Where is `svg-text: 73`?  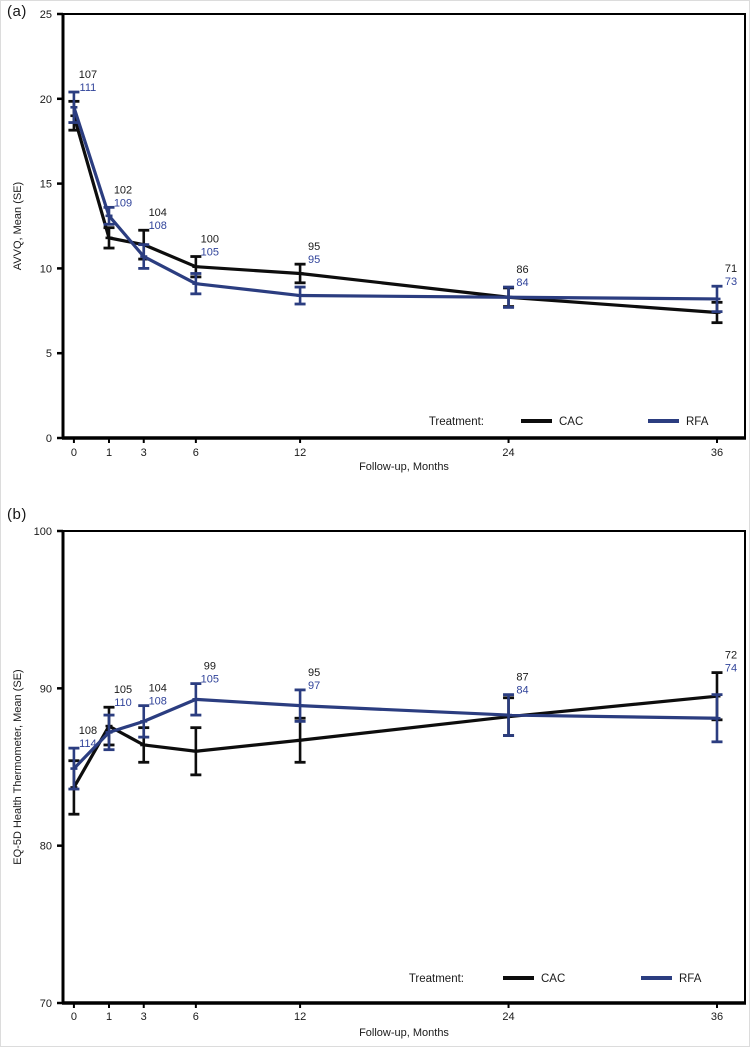 svg-text: 73 is located at coordinates (731, 282).